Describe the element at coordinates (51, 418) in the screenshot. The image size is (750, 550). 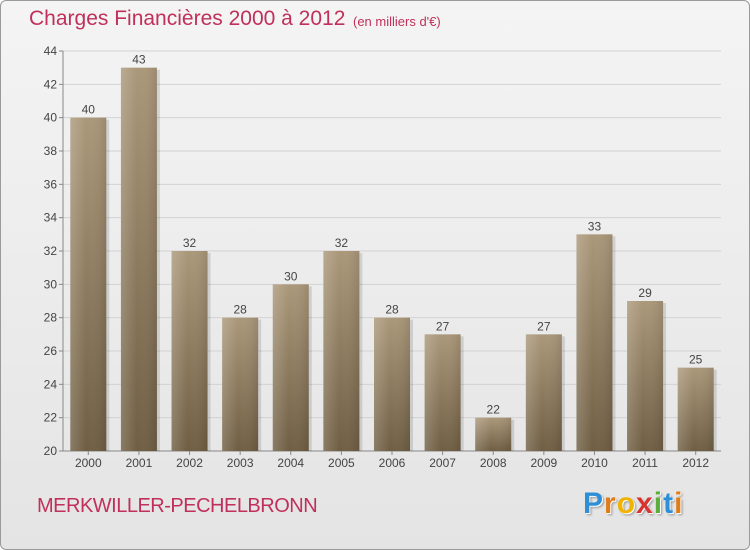
I see `y-tick-label: 22` at that location.